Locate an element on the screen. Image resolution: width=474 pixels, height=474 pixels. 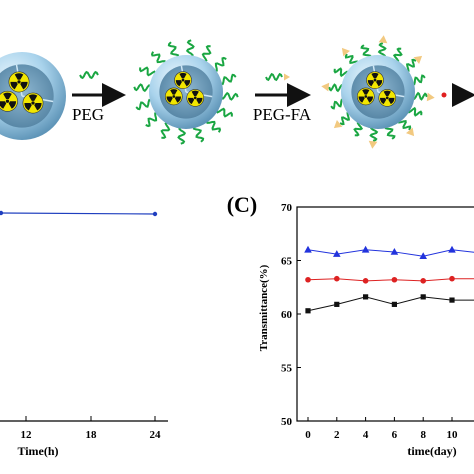
panel-c-series is located at coordinates (389, 279).